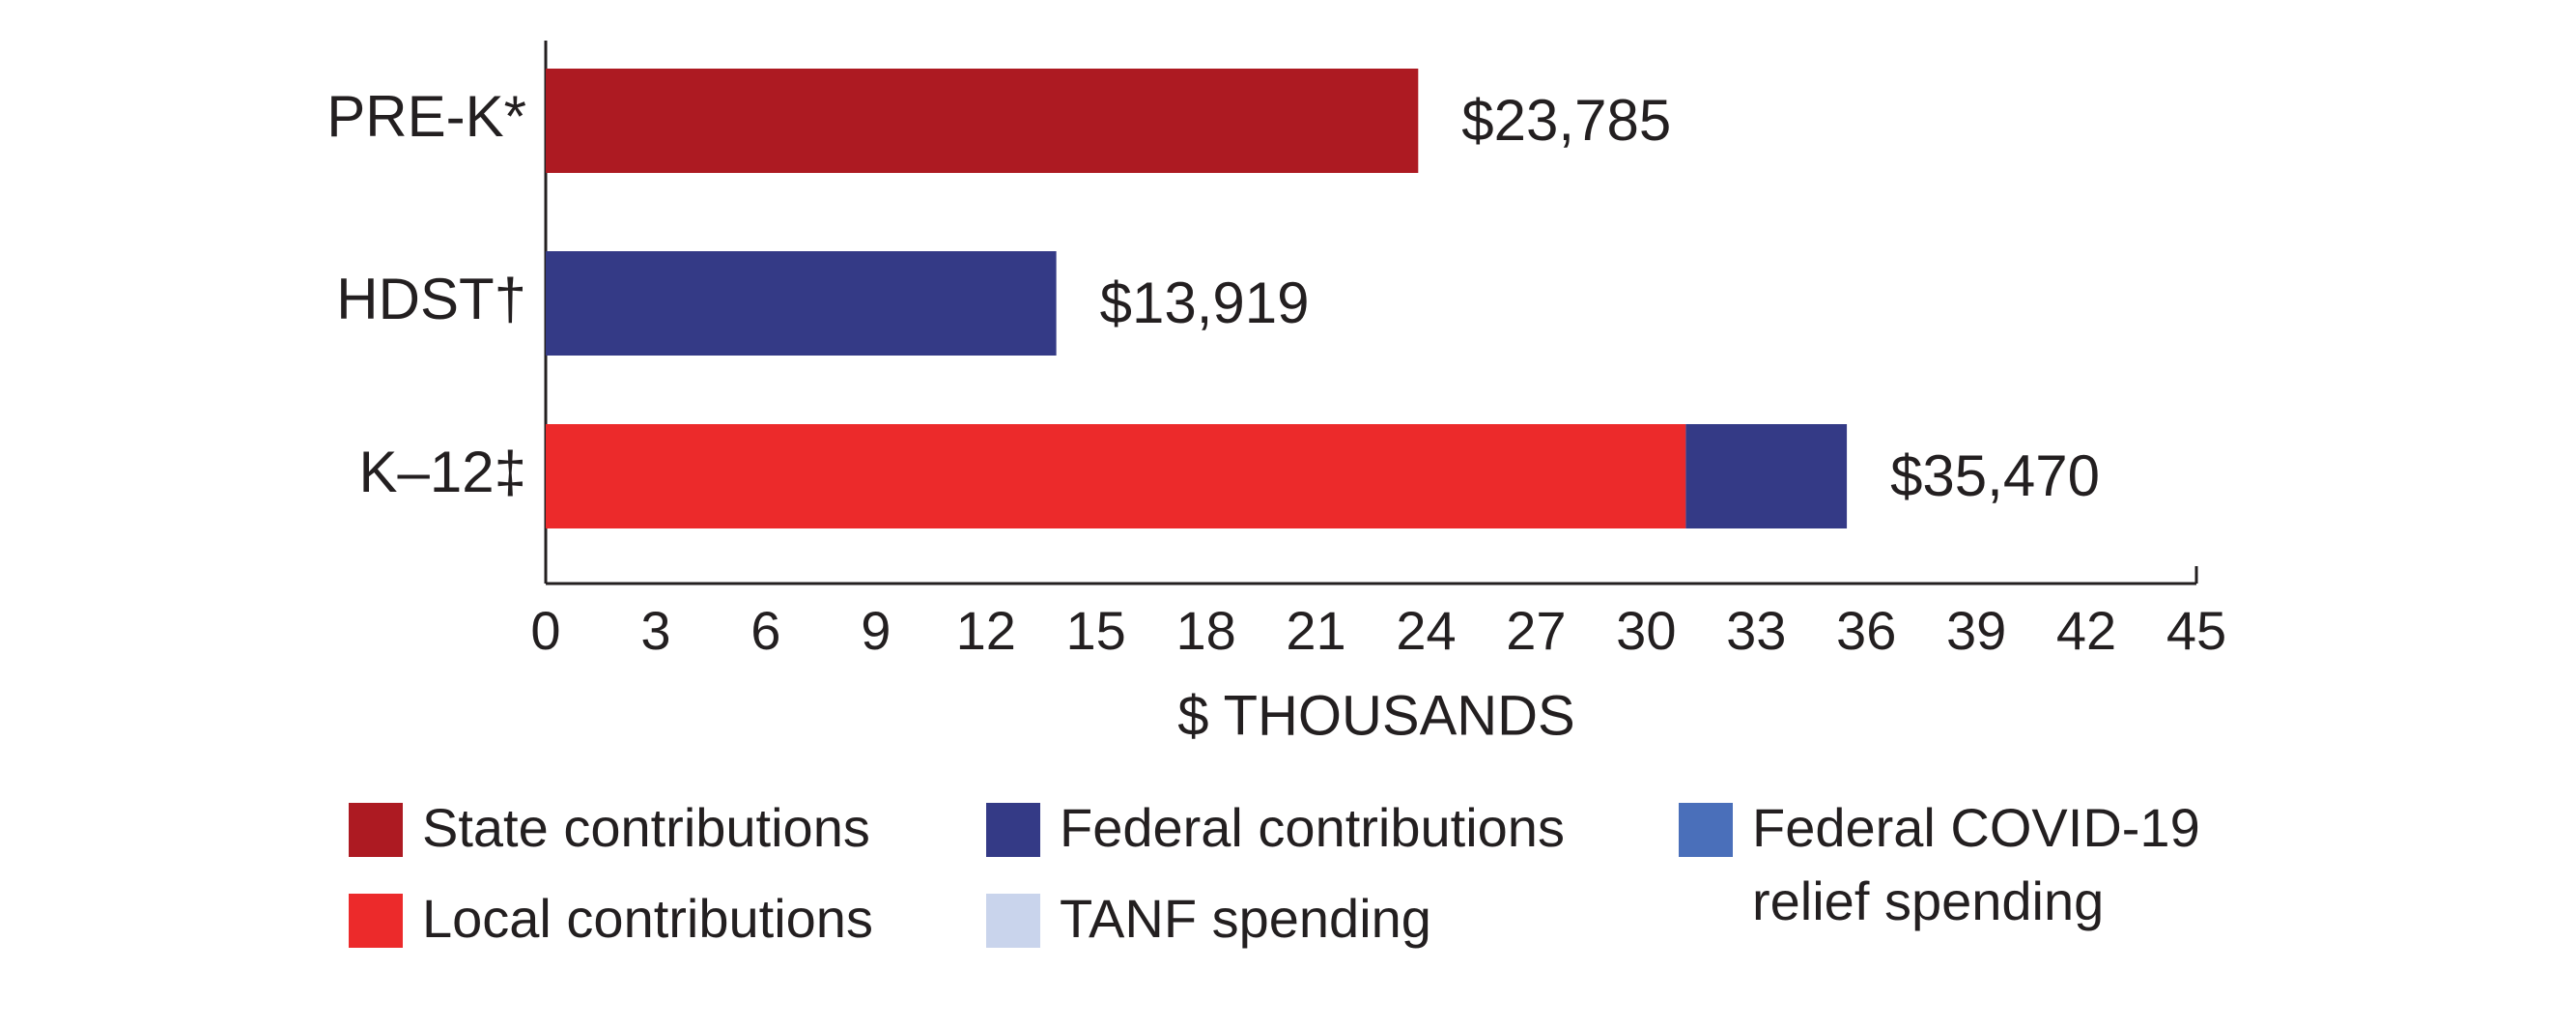 This screenshot has width=2576, height=1027. Describe the element at coordinates (655, 630) in the screenshot. I see `x-tick-label: 3` at that location.